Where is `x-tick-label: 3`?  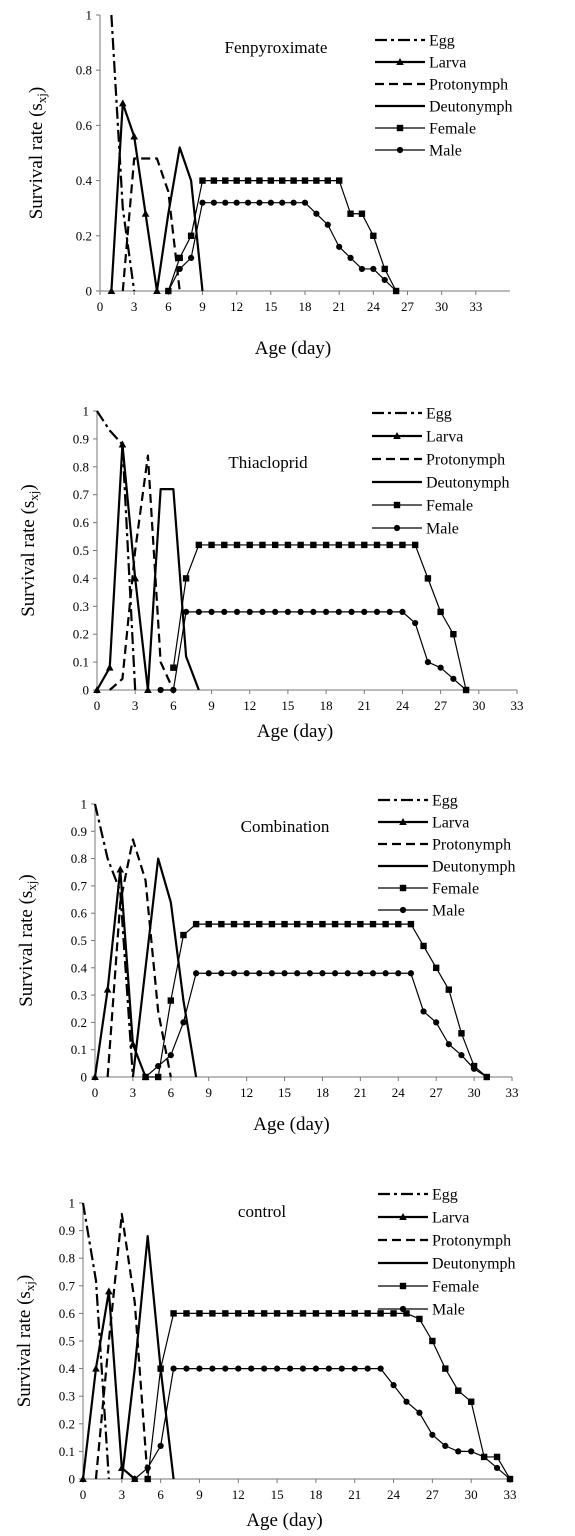
x-tick-label: 3 is located at coordinates (134, 306).